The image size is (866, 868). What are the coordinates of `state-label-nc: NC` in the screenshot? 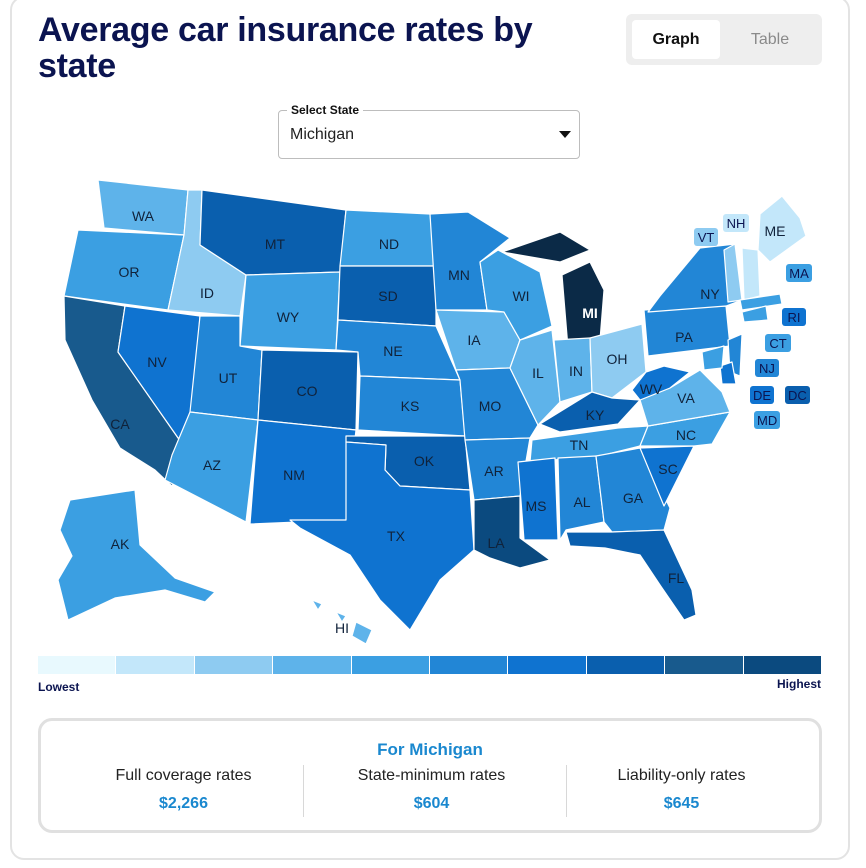 It's located at (686, 435).